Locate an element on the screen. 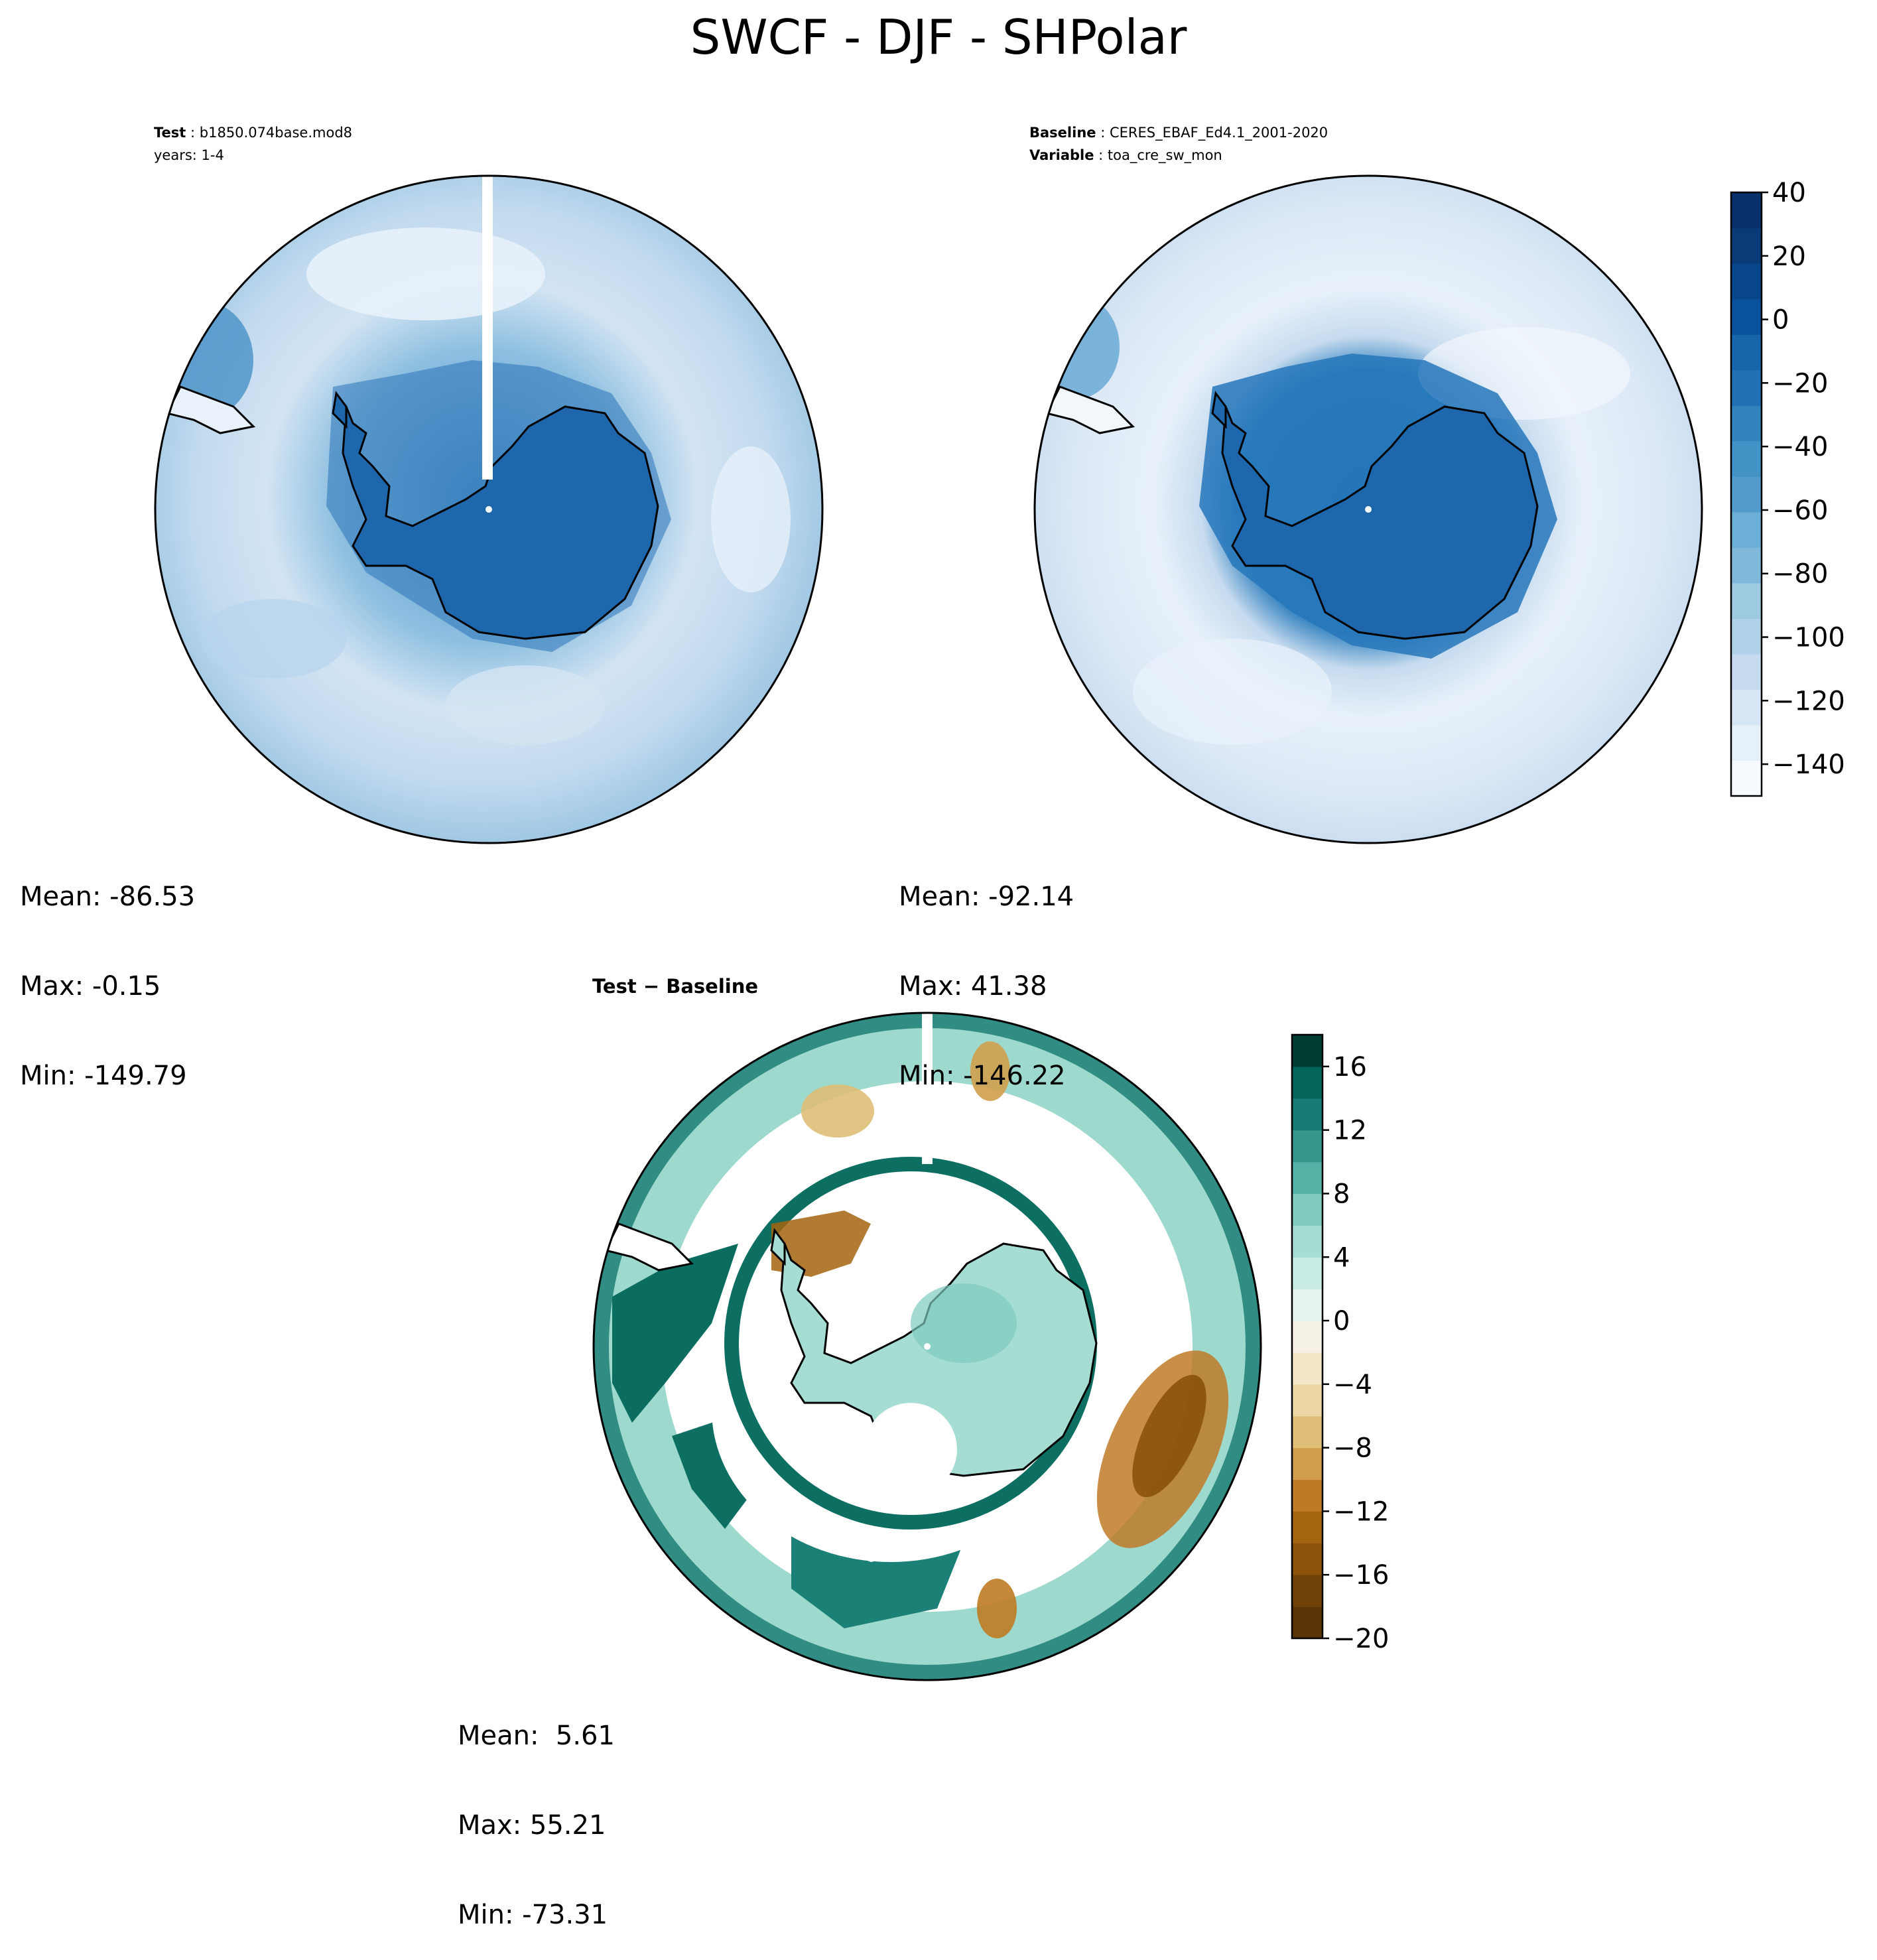  colorbar-tick-label: 16 is located at coordinates (1350, 1067).